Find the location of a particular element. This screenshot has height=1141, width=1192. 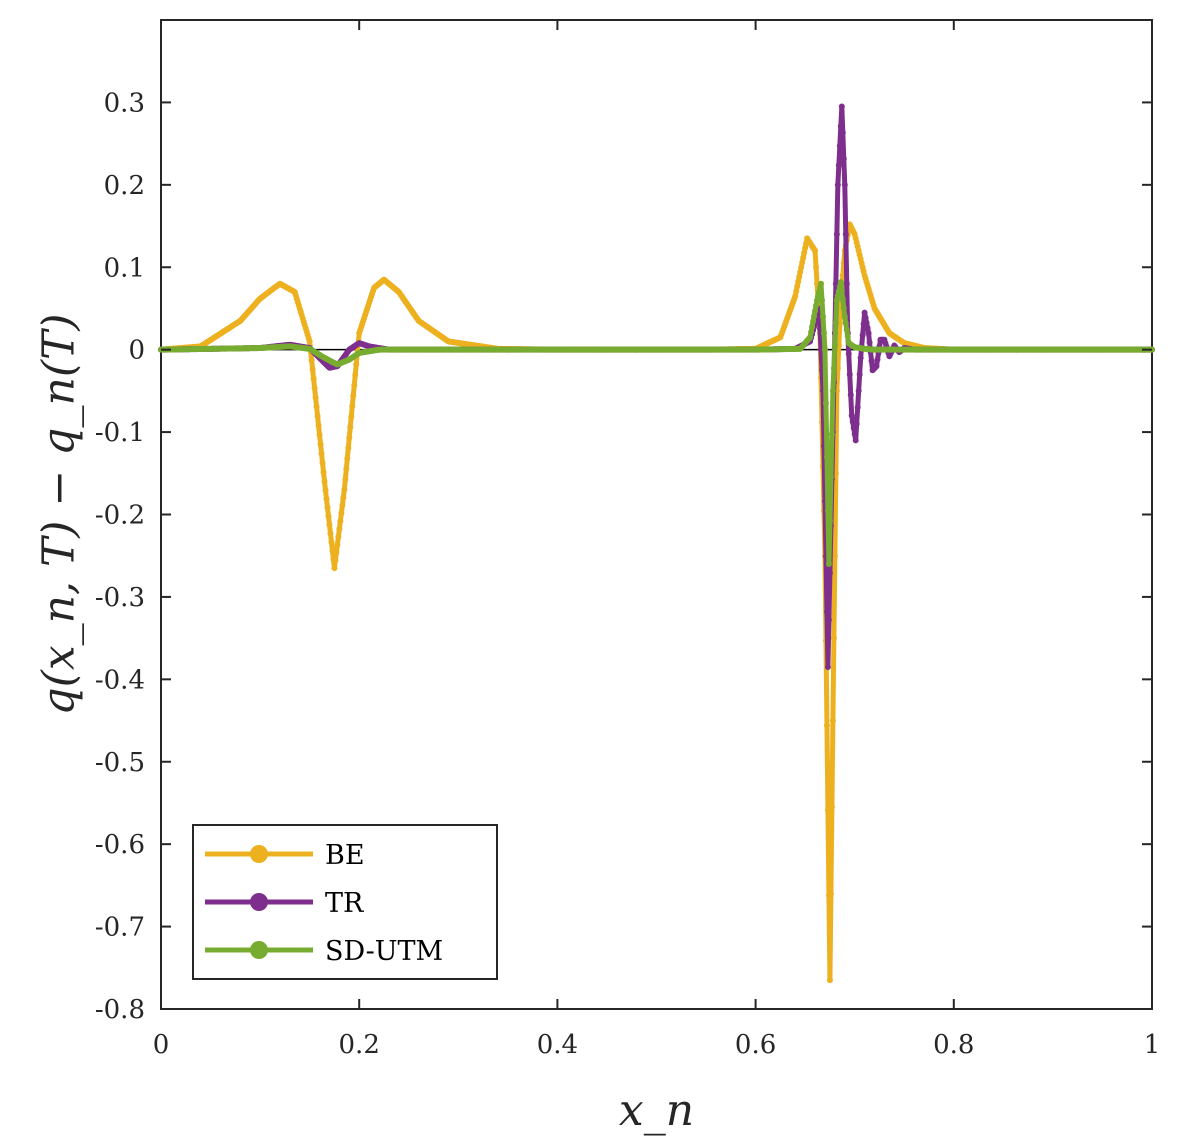

legend-label: BE is located at coordinates (345, 855).